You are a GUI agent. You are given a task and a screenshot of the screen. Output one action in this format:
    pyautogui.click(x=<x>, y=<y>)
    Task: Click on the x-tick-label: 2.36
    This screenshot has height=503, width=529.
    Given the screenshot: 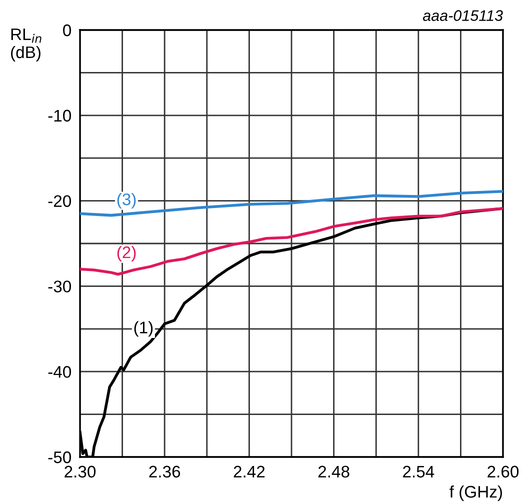 What is the action you would take?
    pyautogui.click(x=164, y=472)
    